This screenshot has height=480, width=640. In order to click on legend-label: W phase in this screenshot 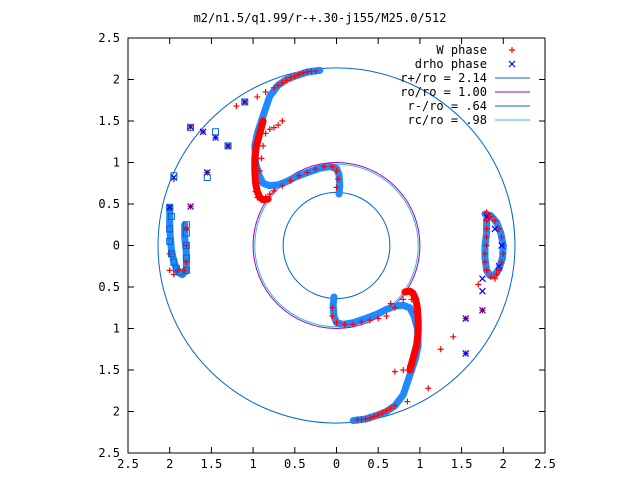, I will do `click(461, 50)`.